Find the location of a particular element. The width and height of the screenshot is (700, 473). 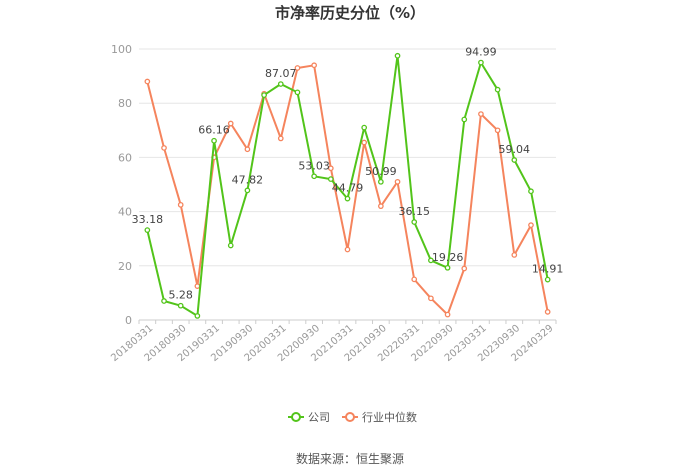

data-label: 33.18 is located at coordinates (148, 219).